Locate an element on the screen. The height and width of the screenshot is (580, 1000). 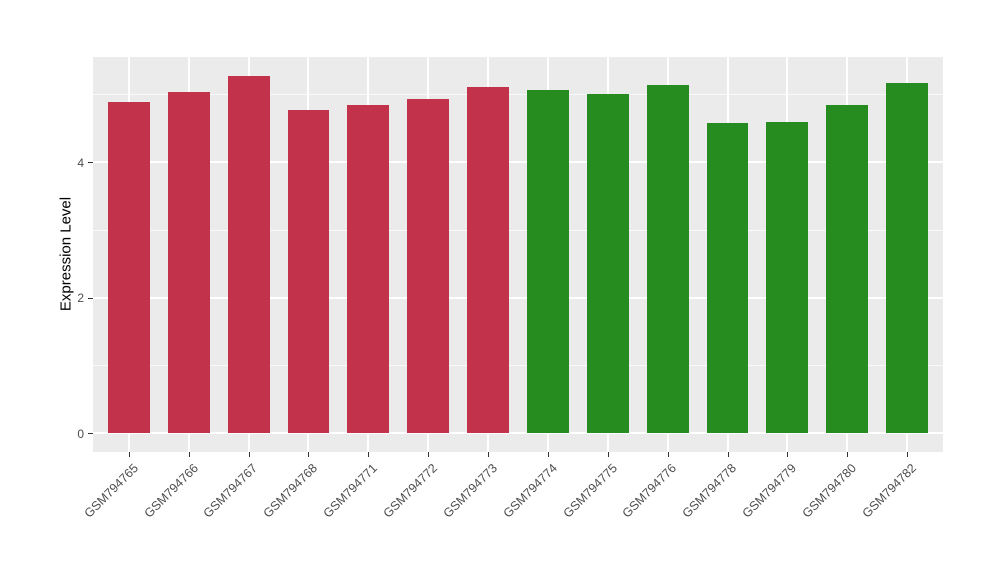
x-tick-label-GSM794766: GSM794766 is located at coordinates (171, 491).